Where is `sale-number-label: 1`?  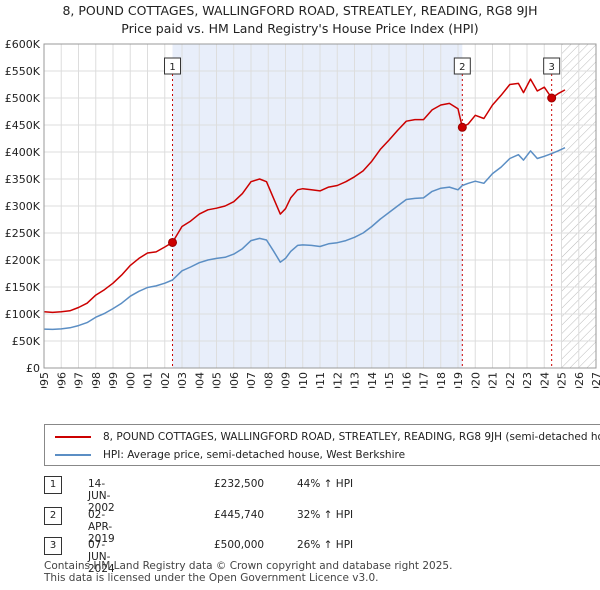
sale-number-label: 1 is located at coordinates (172, 67).